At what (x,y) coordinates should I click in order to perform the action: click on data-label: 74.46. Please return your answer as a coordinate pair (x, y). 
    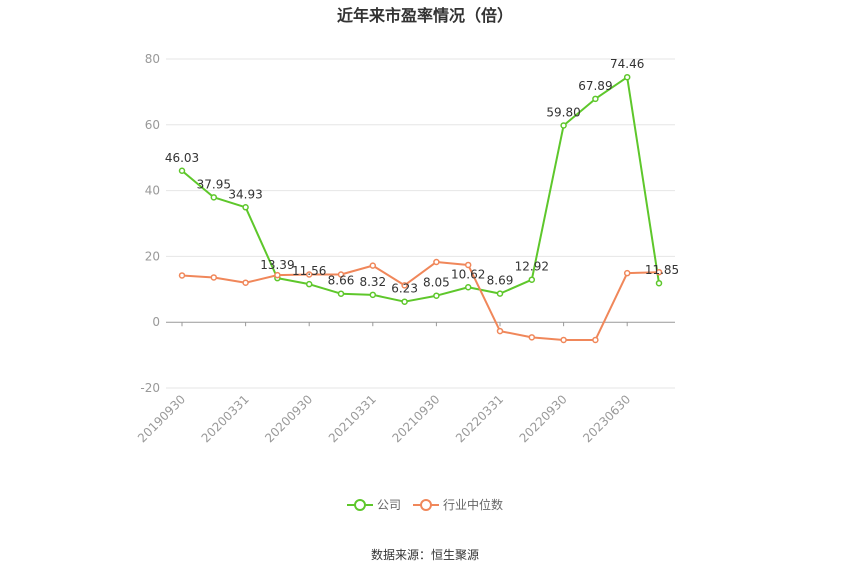
    Looking at the image, I should click on (627, 64).